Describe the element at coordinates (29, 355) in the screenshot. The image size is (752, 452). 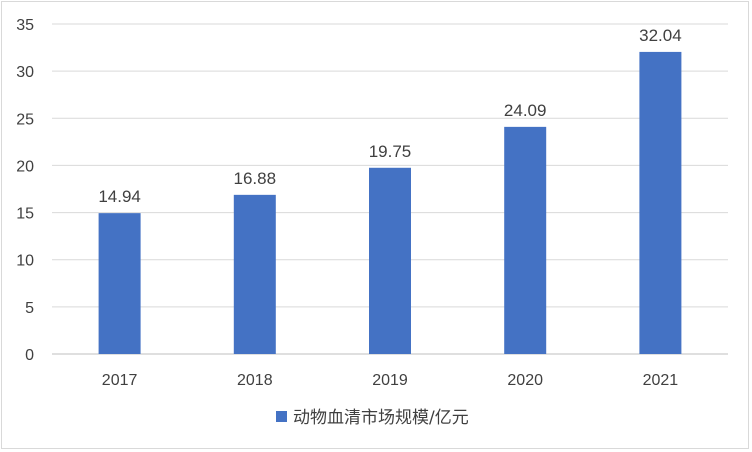
I see `y-tick-label: 0` at that location.